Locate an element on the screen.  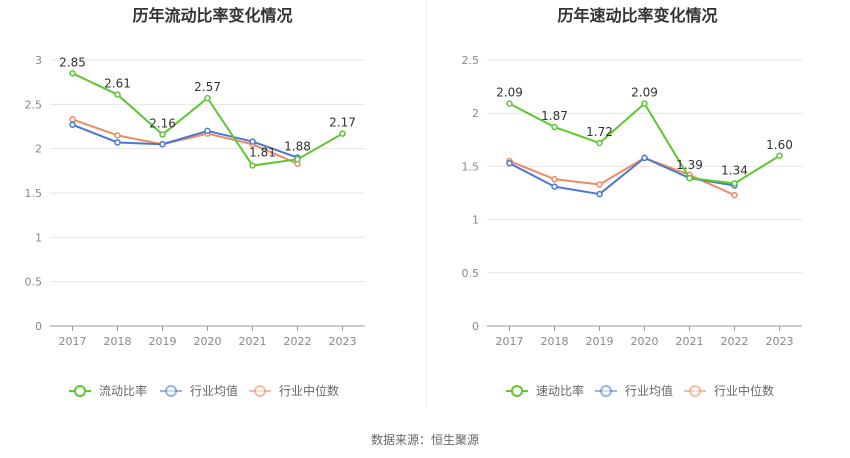
data-label: 1.88 is located at coordinates (297, 146).